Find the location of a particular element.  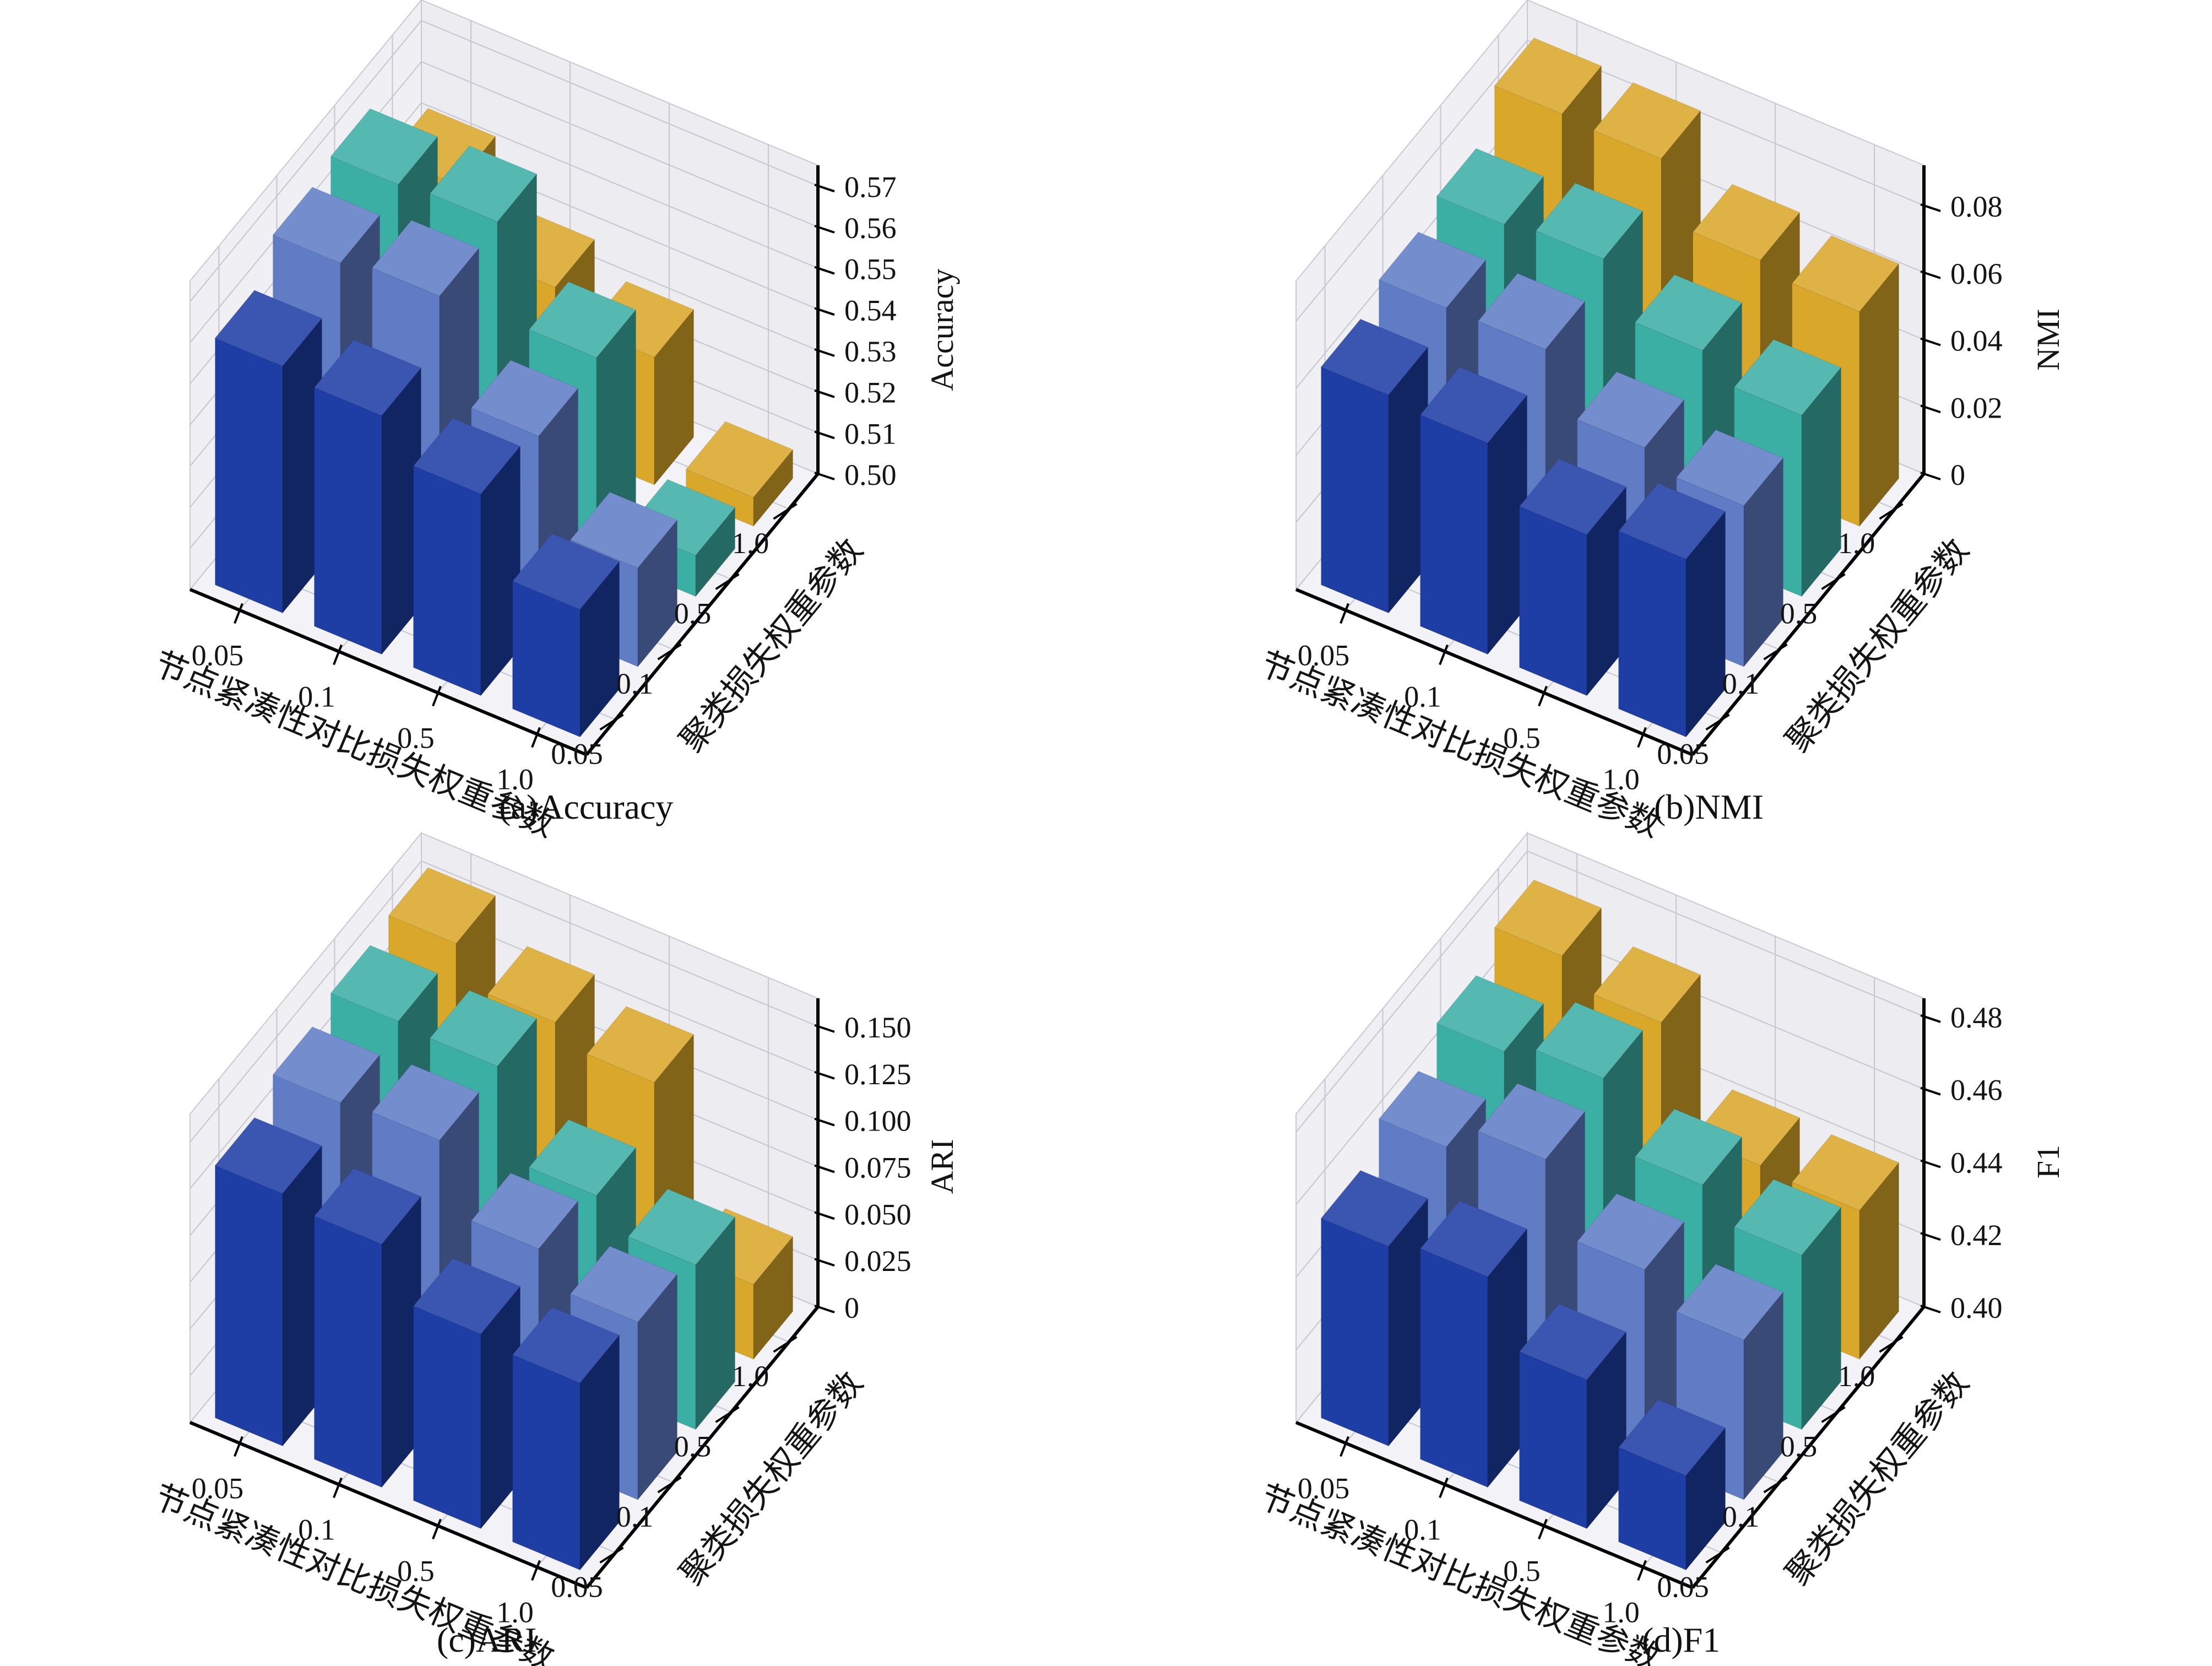

z-tick-label: 0.54 is located at coordinates (870, 310).